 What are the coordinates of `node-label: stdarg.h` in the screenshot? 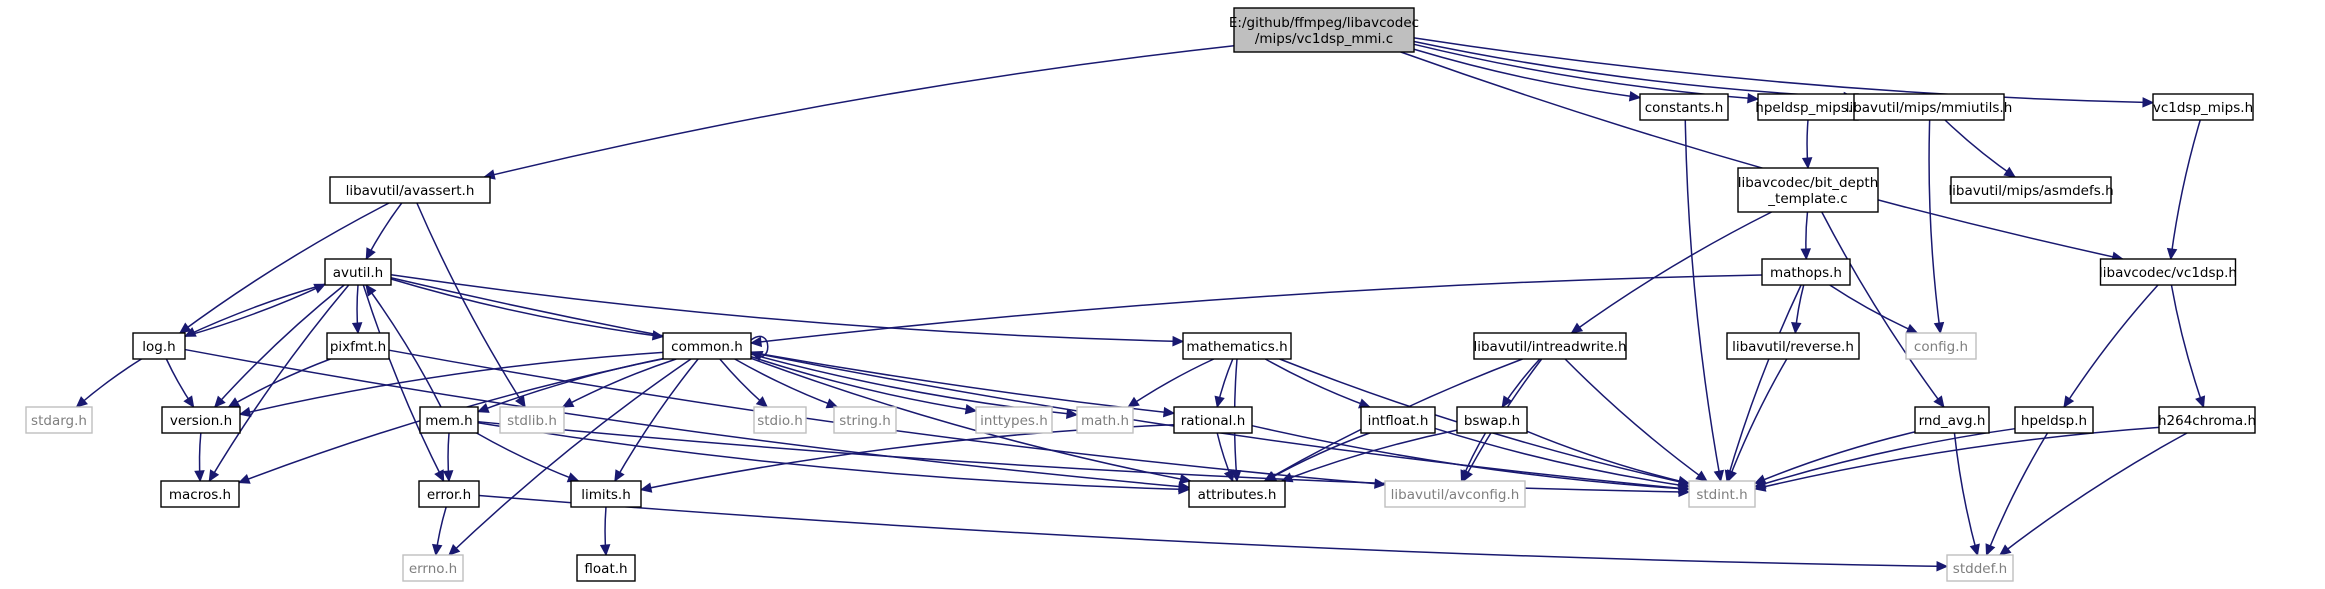 It's located at (59, 421).